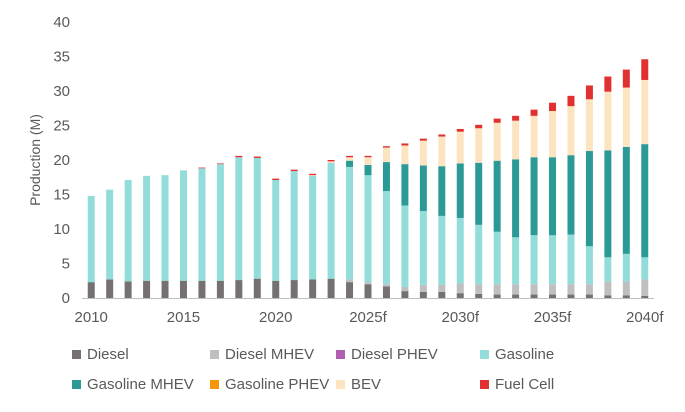 The image size is (685, 412). I want to click on y-tick-label: 20, so click(61, 160).